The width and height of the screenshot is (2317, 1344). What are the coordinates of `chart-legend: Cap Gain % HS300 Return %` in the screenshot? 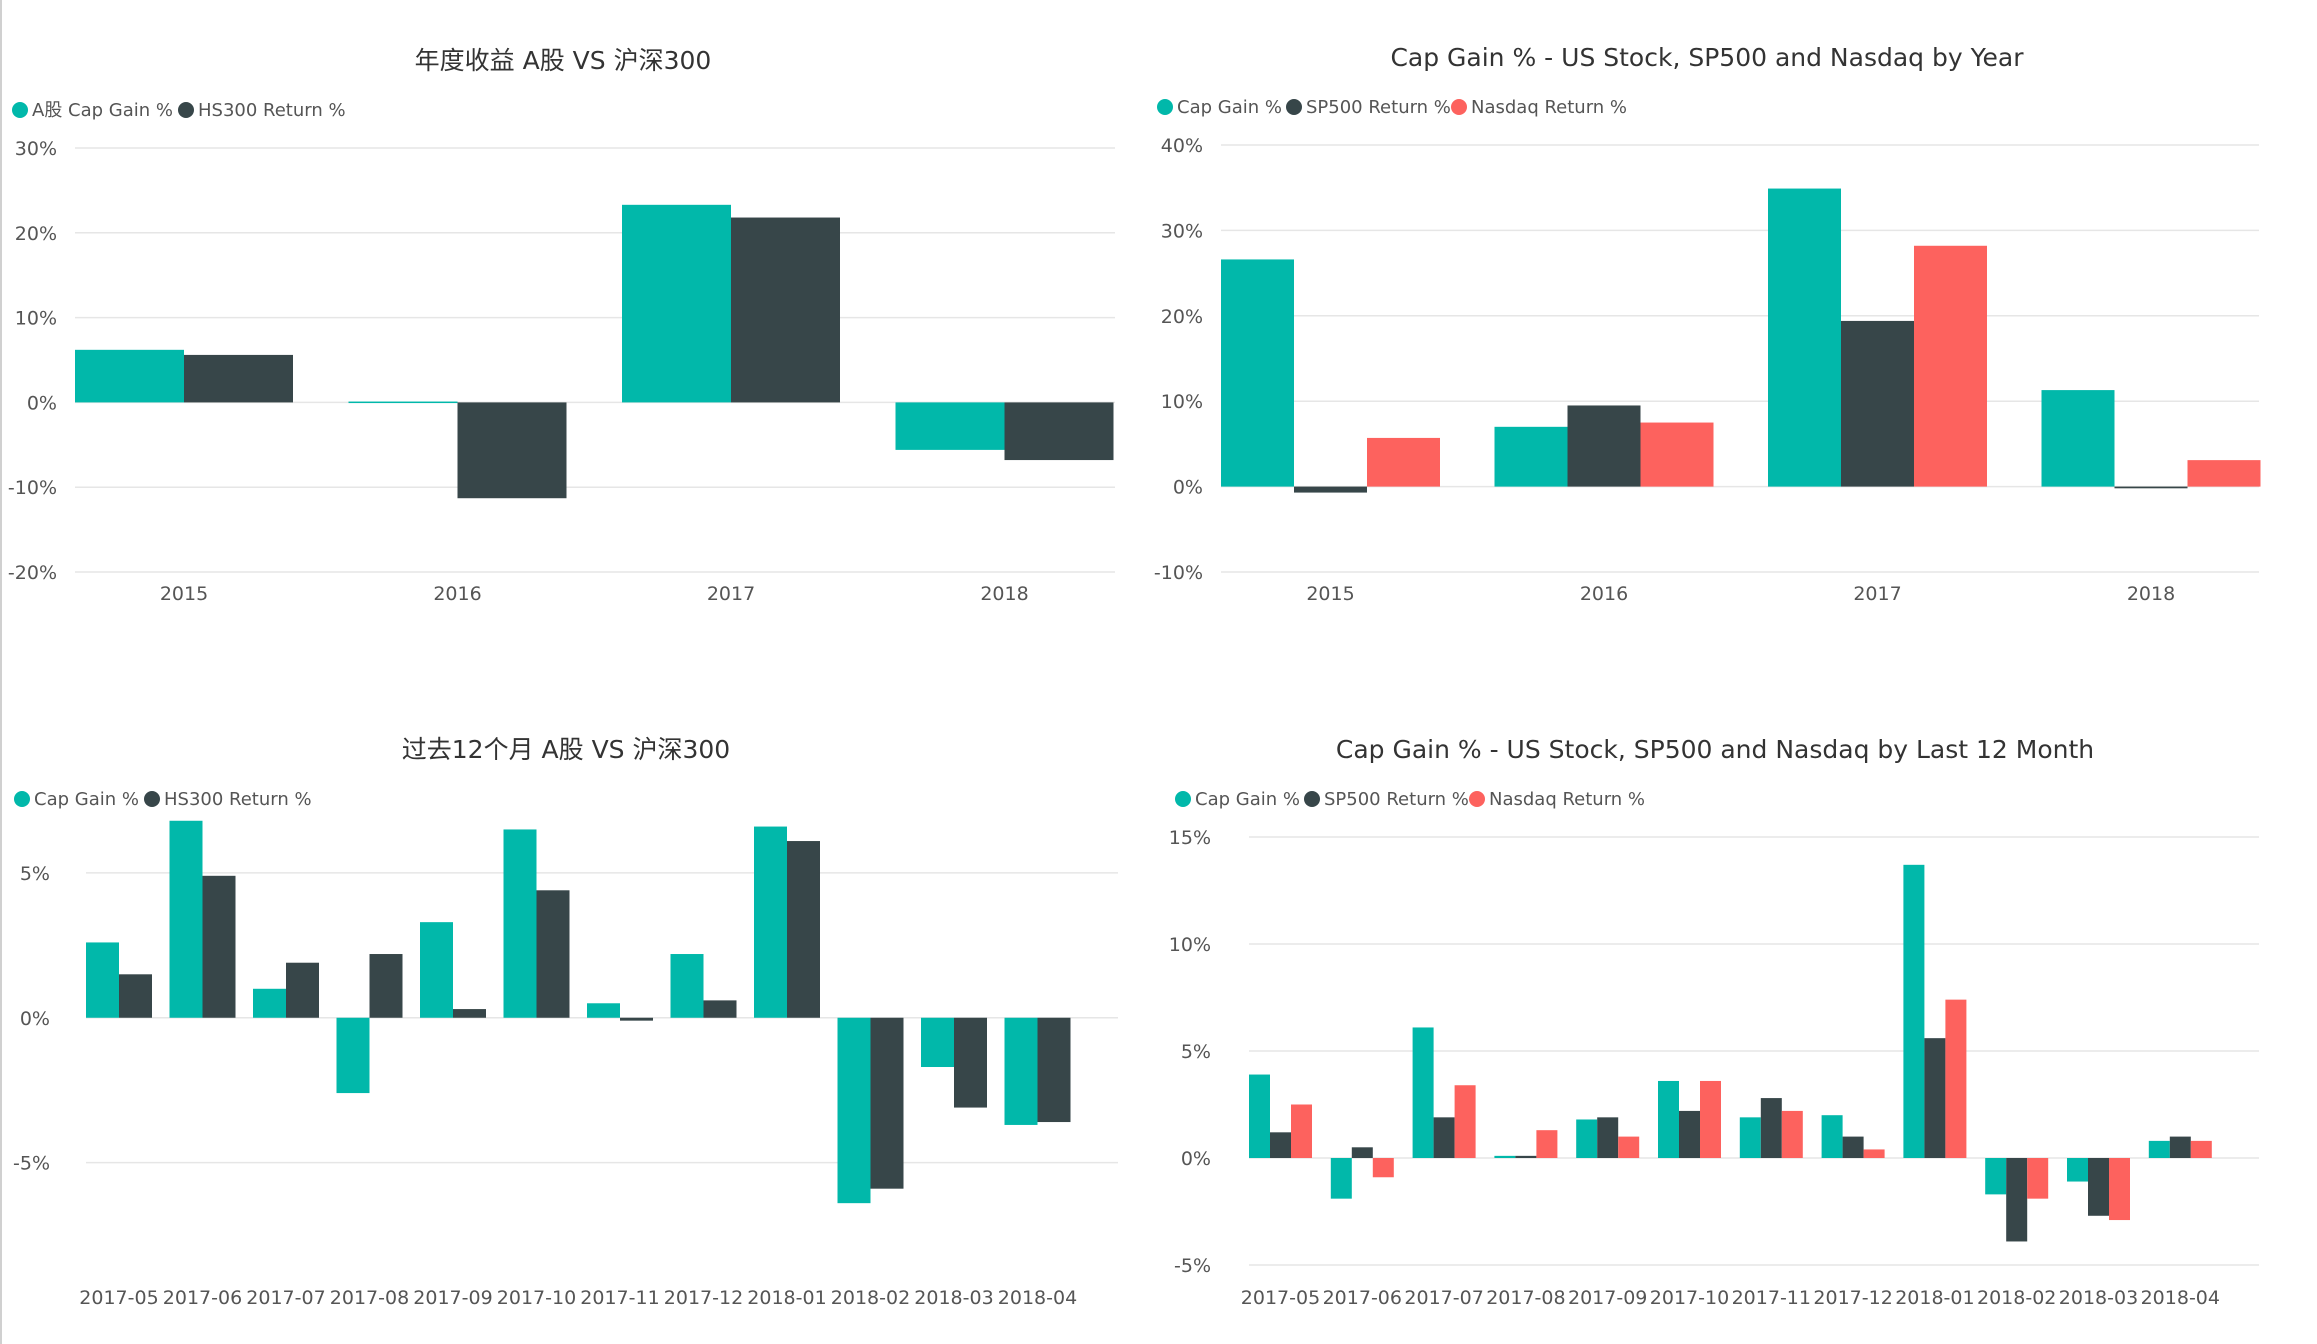 It's located at (163, 799).